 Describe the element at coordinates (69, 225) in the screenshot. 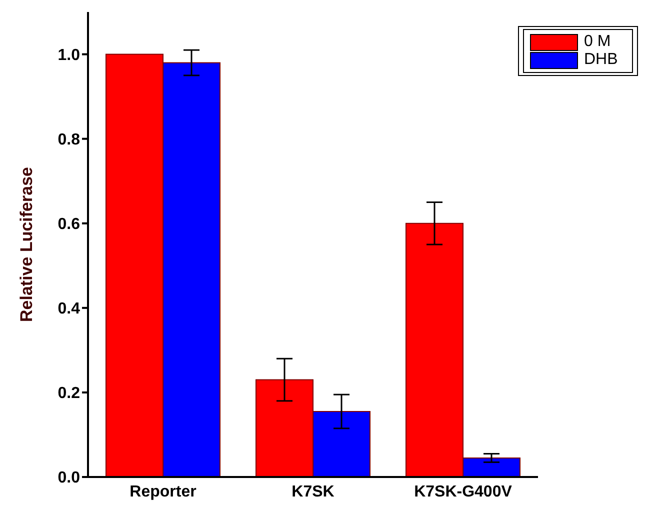

I see `y-tick-label: 0.6` at that location.